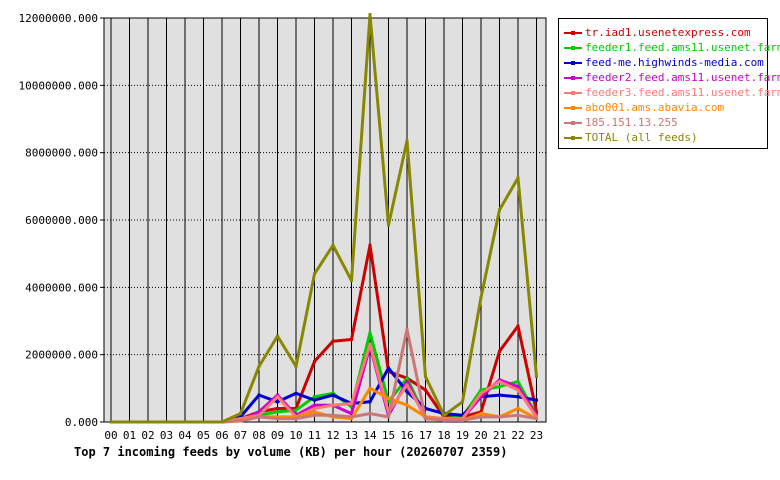 This screenshot has width=780, height=480. Describe the element at coordinates (240, 435) in the screenshot. I see `x-tick-label: 07` at that location.